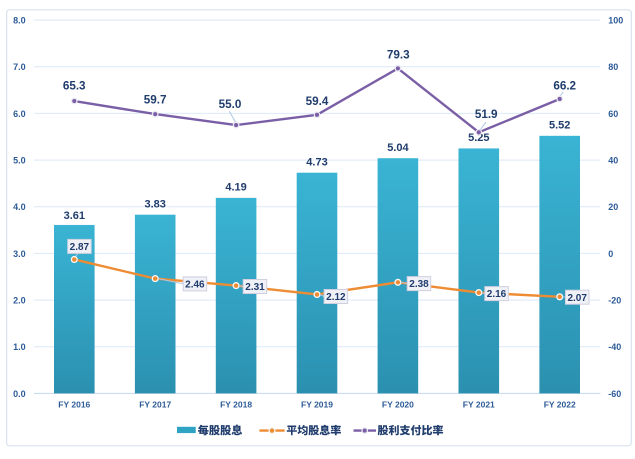 Image resolution: width=635 pixels, height=459 pixels. I want to click on svg-text: 2.31, so click(255, 287).